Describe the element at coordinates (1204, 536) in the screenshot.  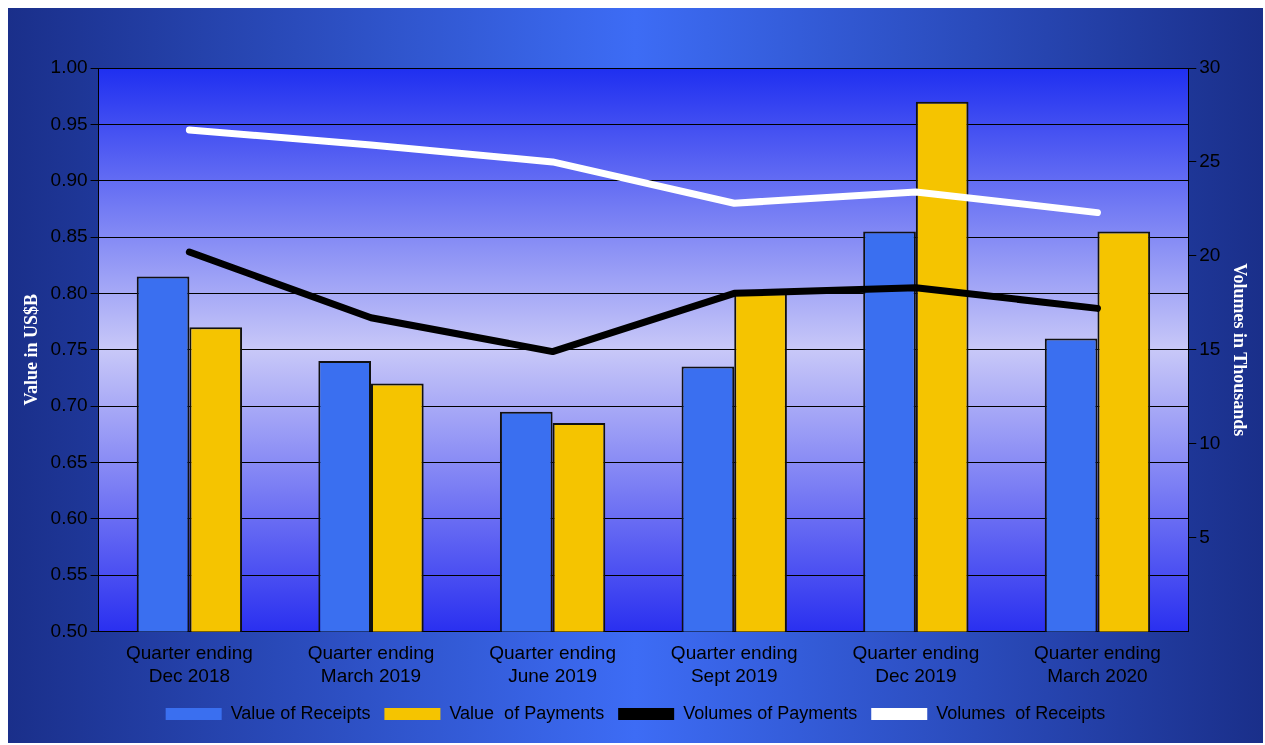
I see `y2-tick-label: 5` at that location.